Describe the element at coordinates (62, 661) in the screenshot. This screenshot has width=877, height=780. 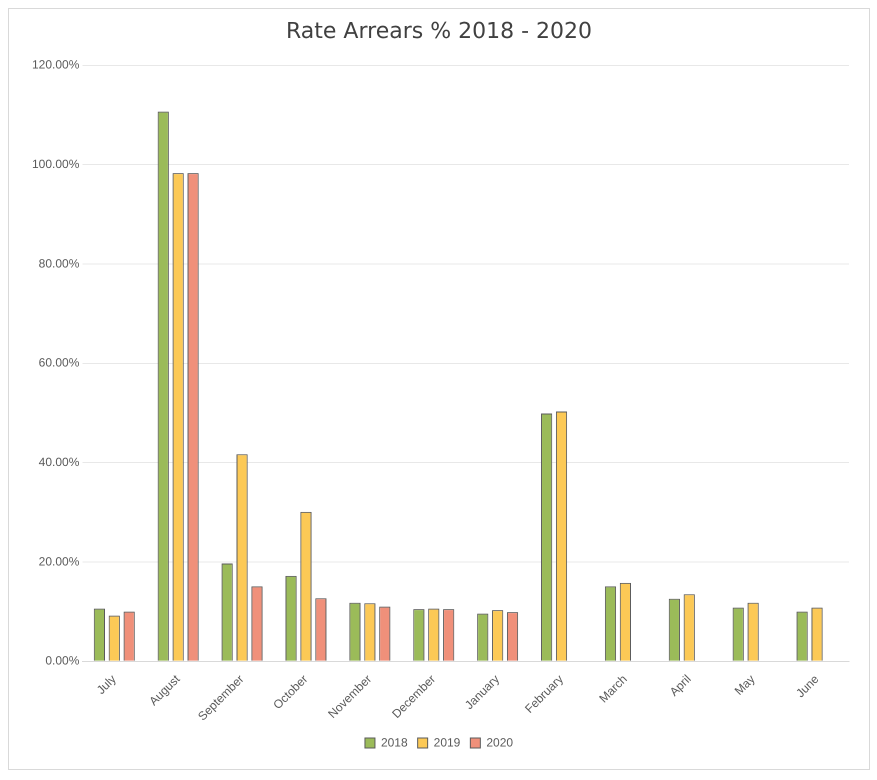
I see `y-tick-label: 0.00%` at that location.